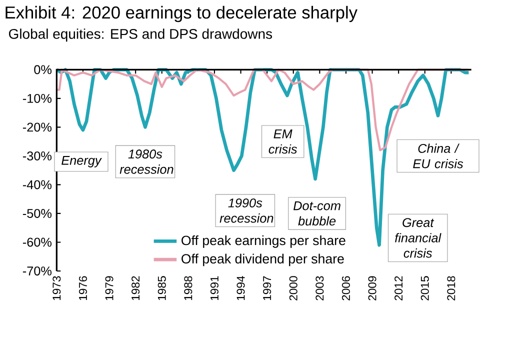 The width and height of the screenshot is (508, 343). What do you see at coordinates (424, 288) in the screenshot?
I see `x-tick-label: 2015` at bounding box center [424, 288].